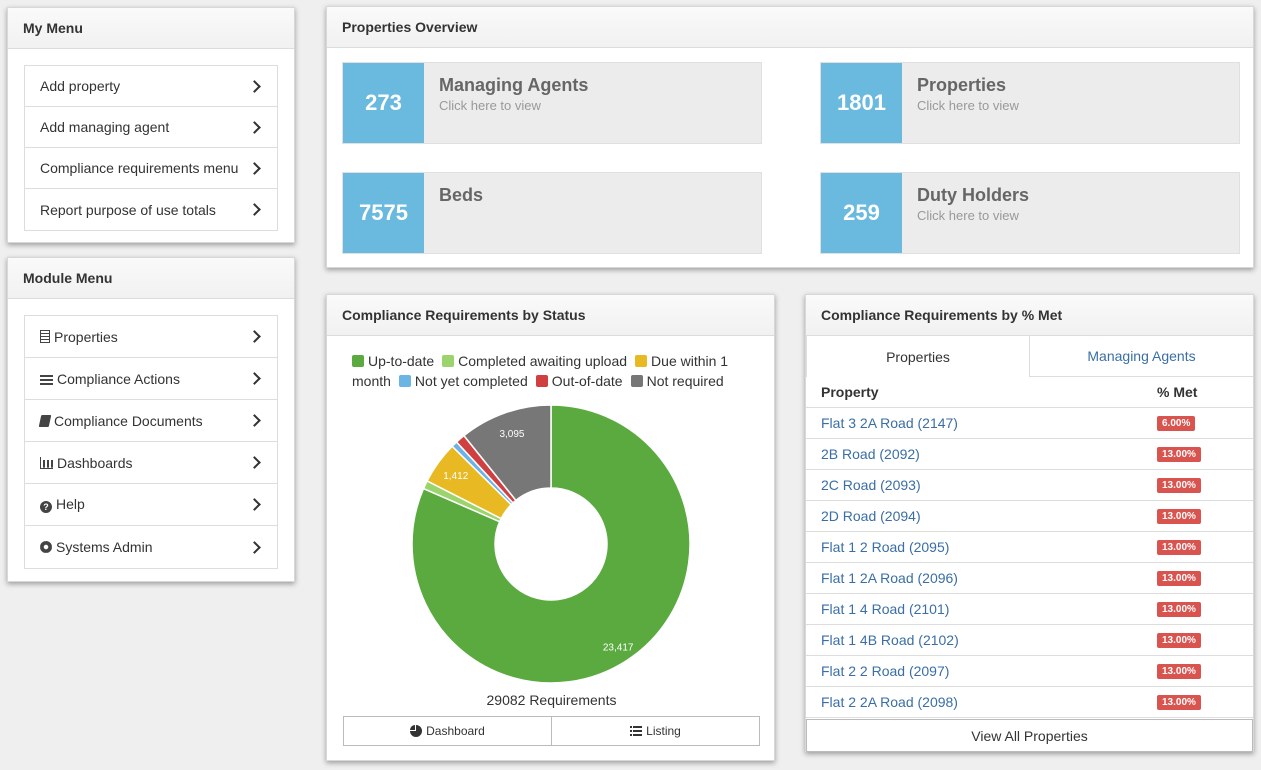 The image size is (1261, 770). Describe the element at coordinates (151, 463) in the screenshot. I see `module-item-dashboards: Dashboards` at that location.